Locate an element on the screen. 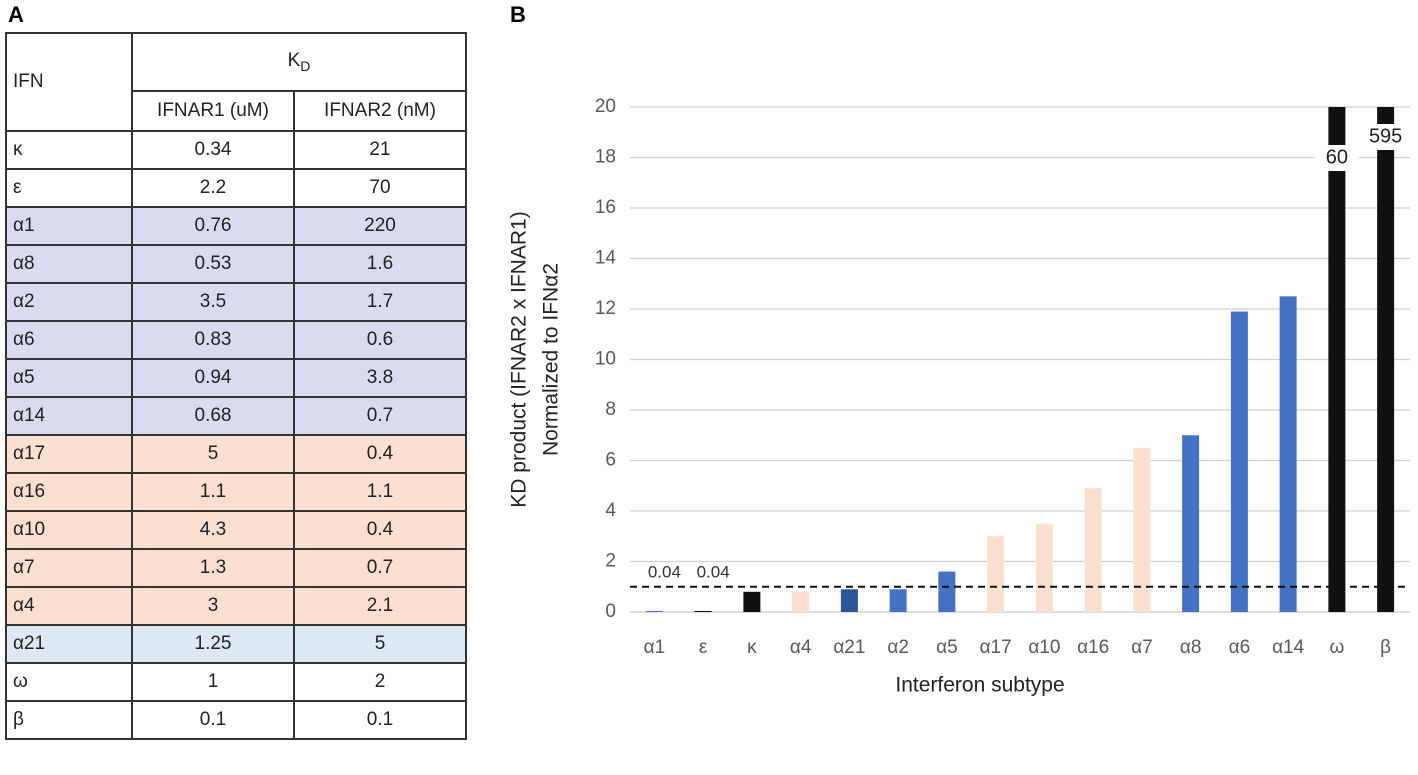 The width and height of the screenshot is (1418, 775). table-cell: κ is located at coordinates (69, 150).